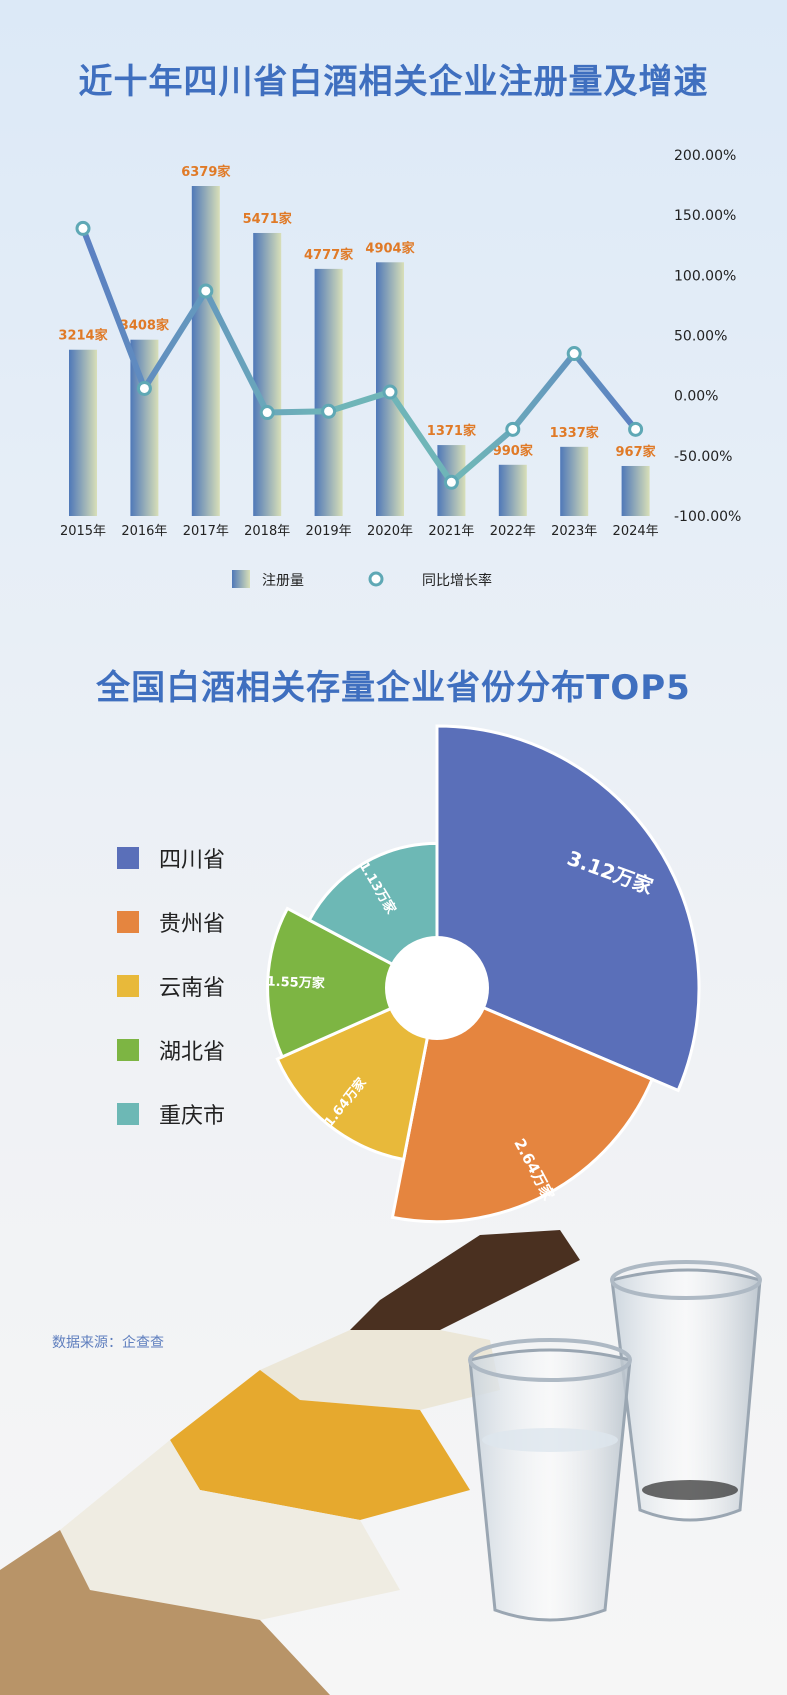 This screenshot has width=787, height=1695. What do you see at coordinates (705, 216) in the screenshot?
I see `y2-tick-label: 150.00%` at bounding box center [705, 216].